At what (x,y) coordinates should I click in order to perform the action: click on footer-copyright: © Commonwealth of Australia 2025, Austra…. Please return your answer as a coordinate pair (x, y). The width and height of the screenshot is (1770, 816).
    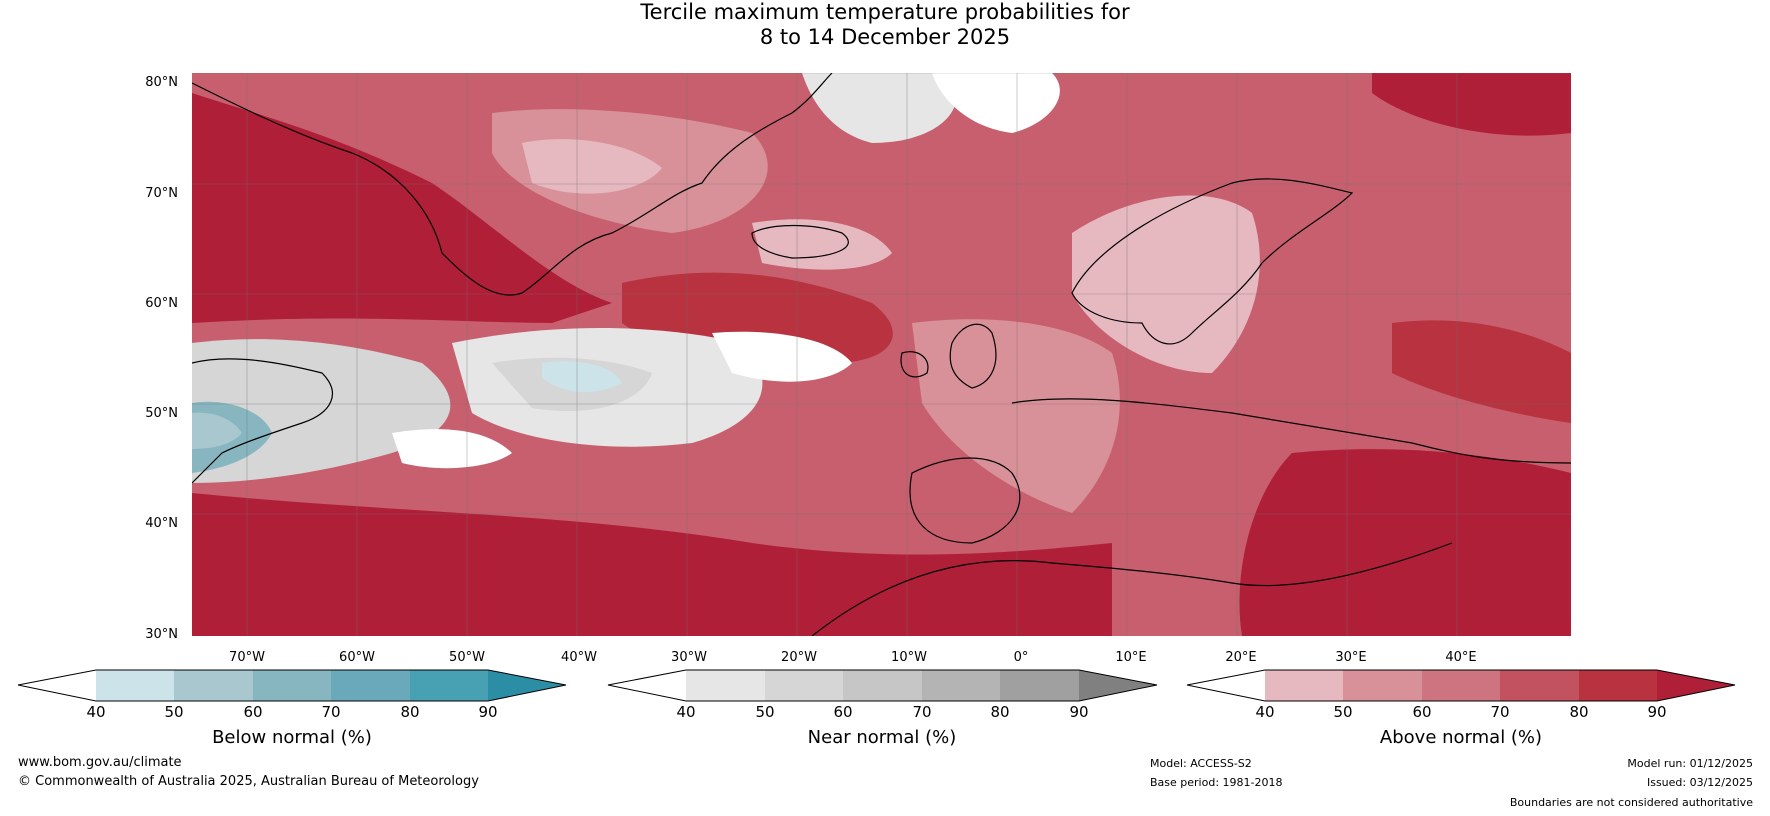
    Looking at the image, I should click on (248, 781).